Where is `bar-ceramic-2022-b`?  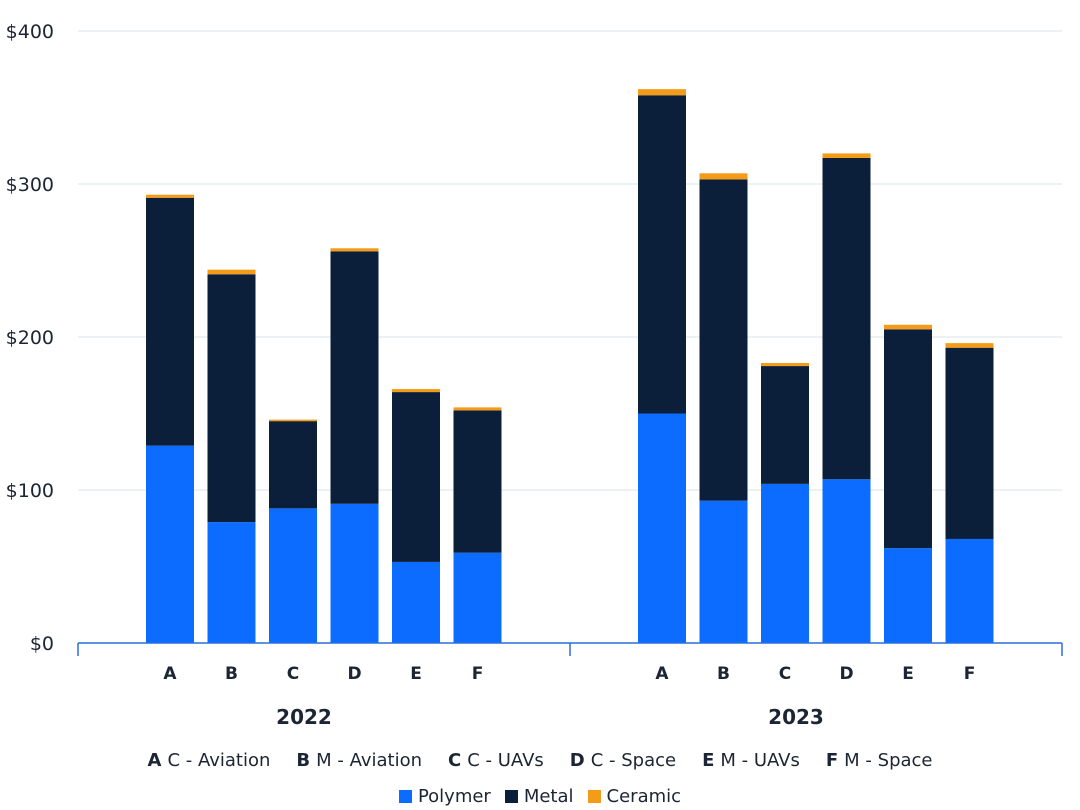
bar-ceramic-2022-b is located at coordinates (231, 272).